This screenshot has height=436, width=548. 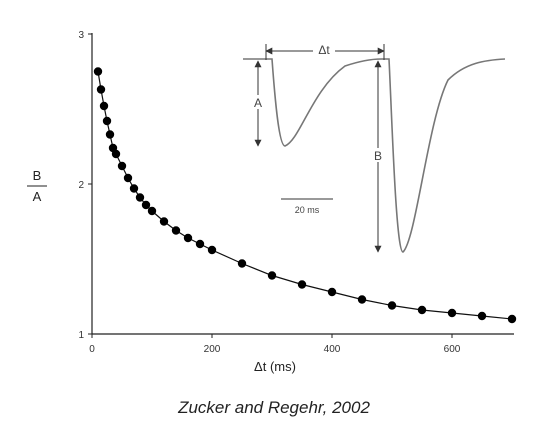 I want to click on peak-a-label-bg, so click(x=258, y=102).